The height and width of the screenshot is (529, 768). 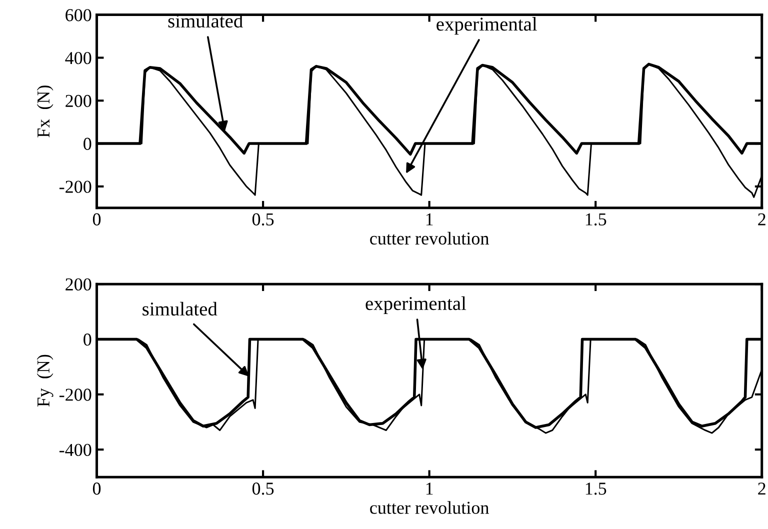 What do you see at coordinates (45, 112) in the screenshot?
I see `y-axis-title: Fx (N)` at bounding box center [45, 112].